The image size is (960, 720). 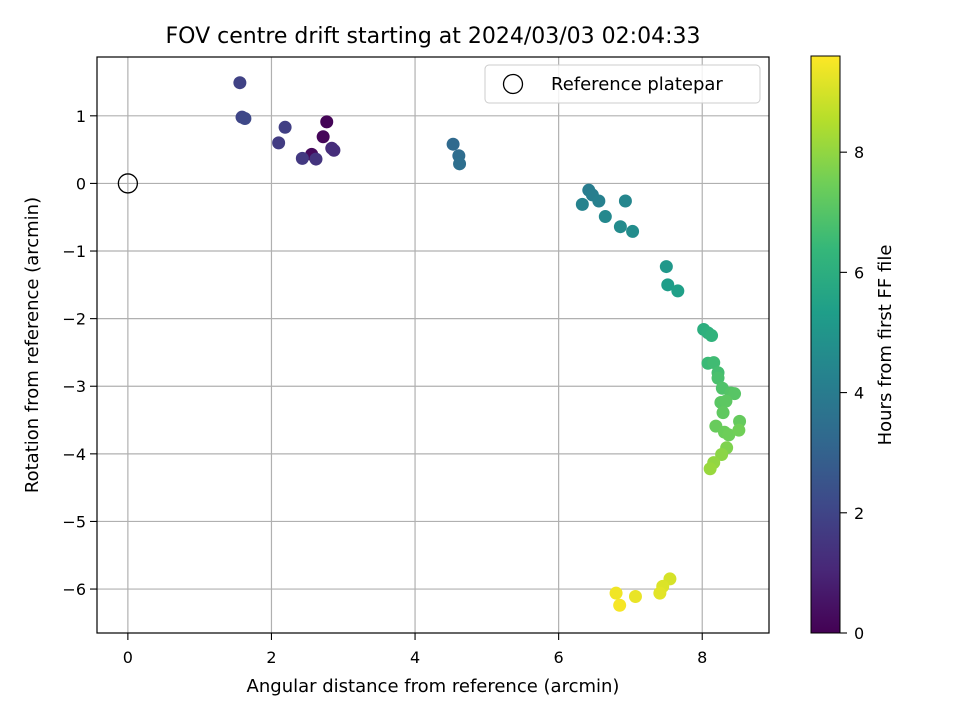 I want to click on x-axis-ticks: 0 2 4 6 8, so click(x=415, y=650).